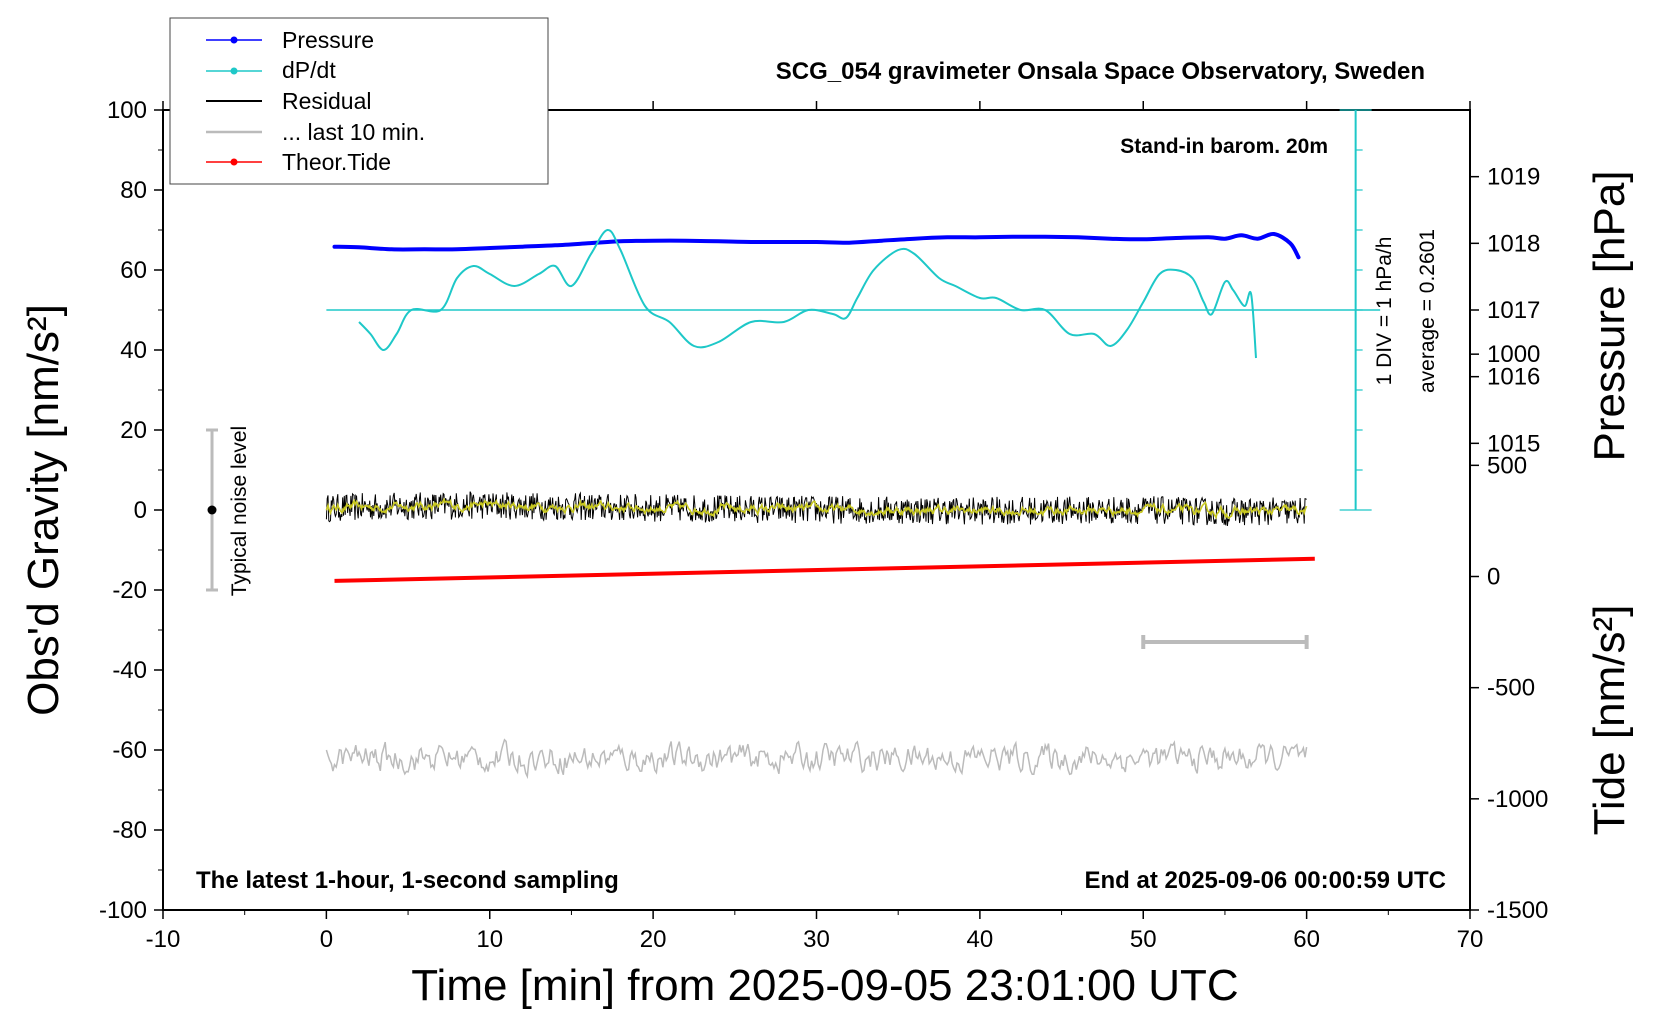  Describe the element at coordinates (1517, 910) in the screenshot. I see `tide-tick-label: -1500` at that location.